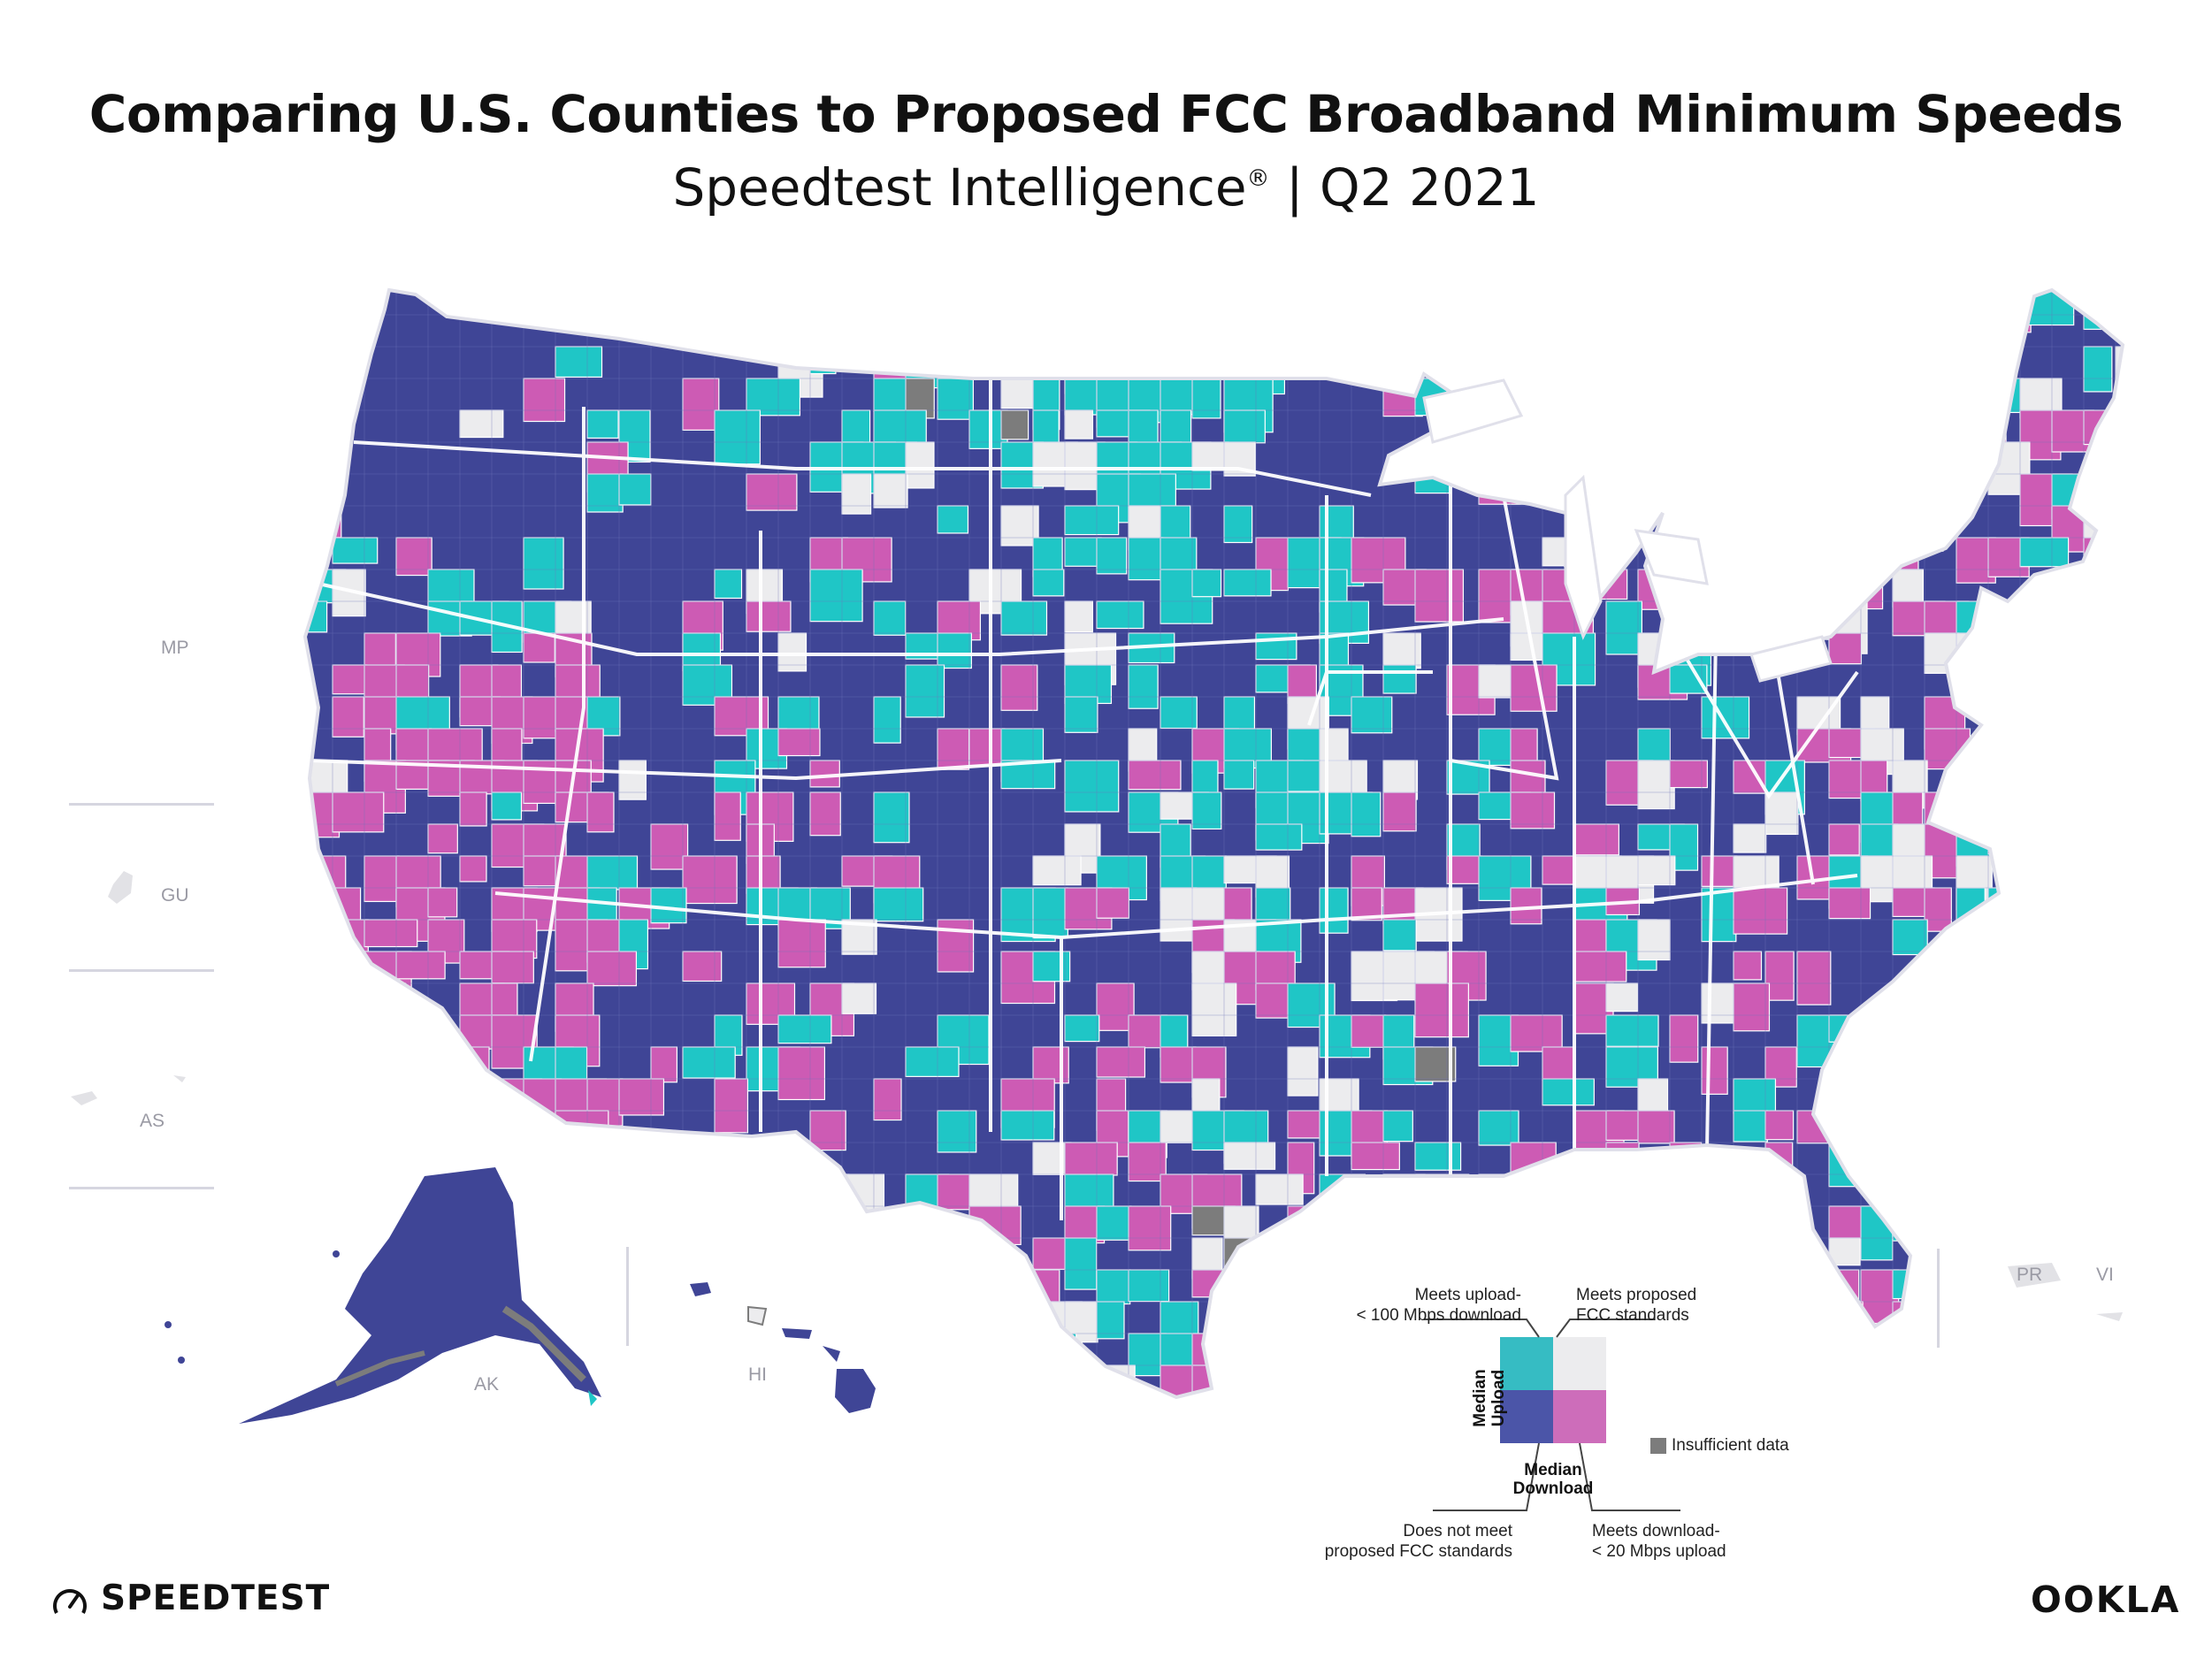 This screenshot has width=2212, height=1674. Describe the element at coordinates (1418, 1541) in the screenshot. I see `legend-does-not-meet: Does not meet proposed FCC standards` at that location.